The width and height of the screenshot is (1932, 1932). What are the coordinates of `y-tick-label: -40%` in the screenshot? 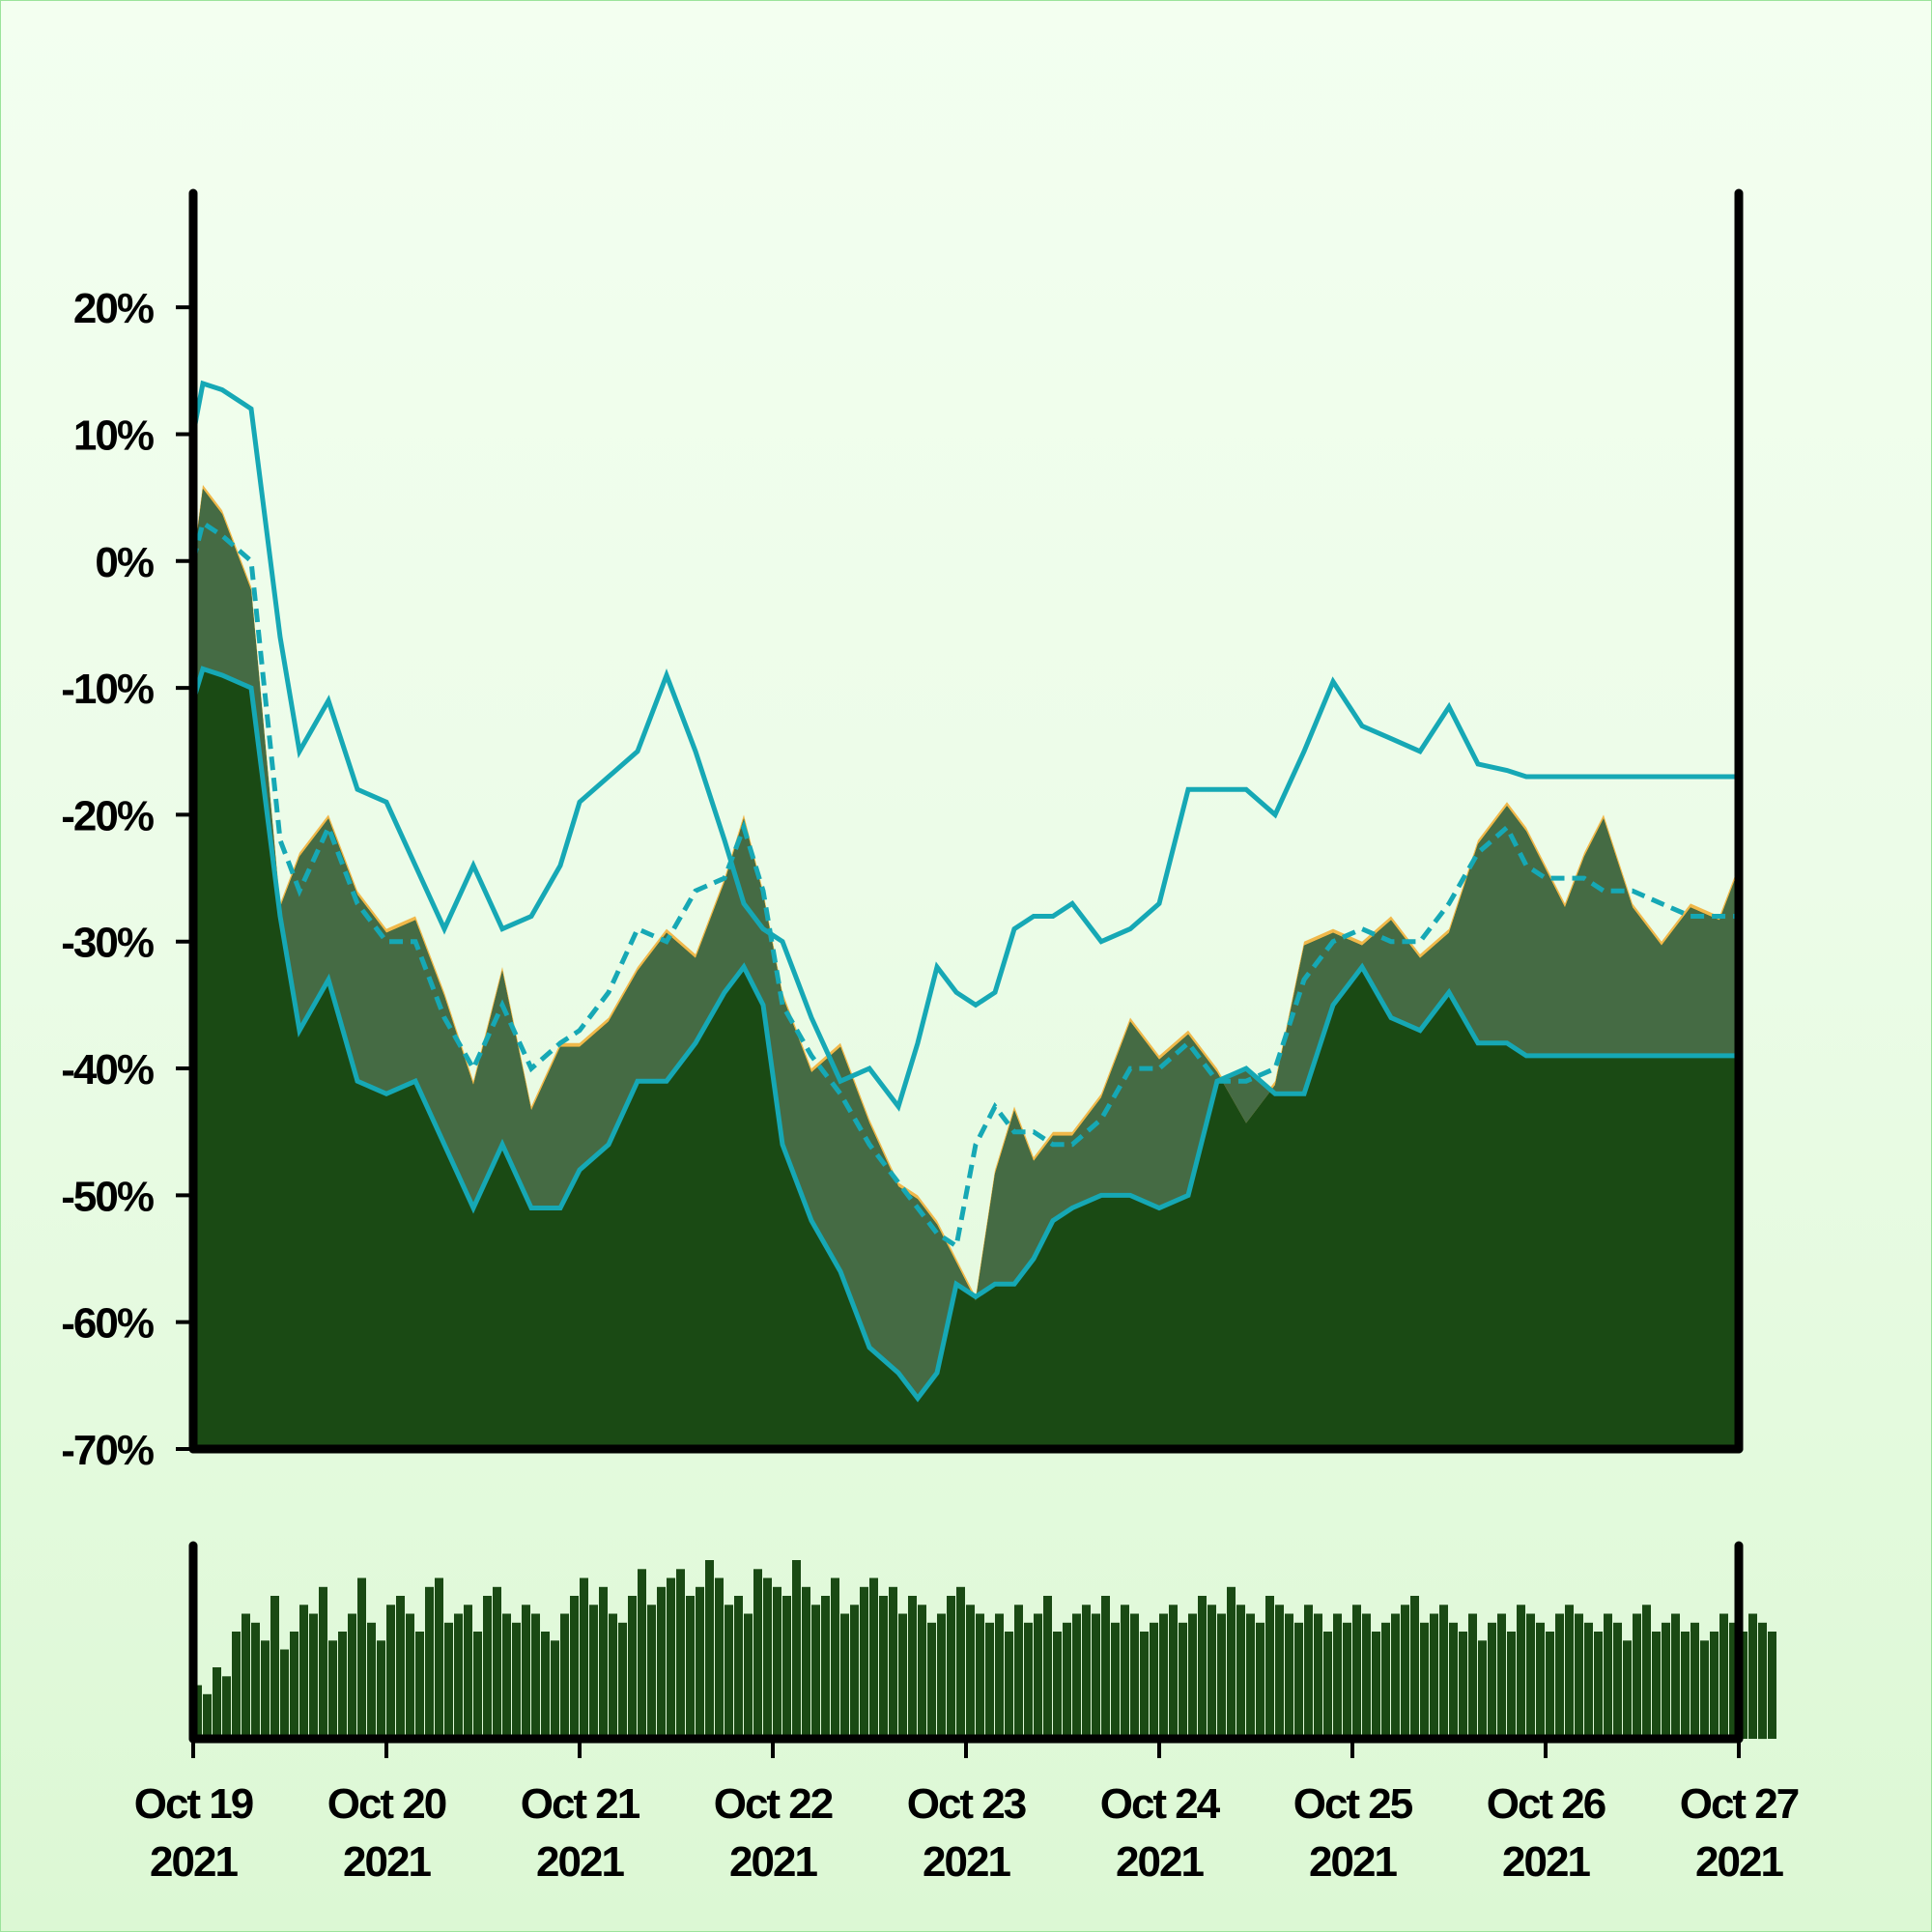 It's located at (107, 1070).